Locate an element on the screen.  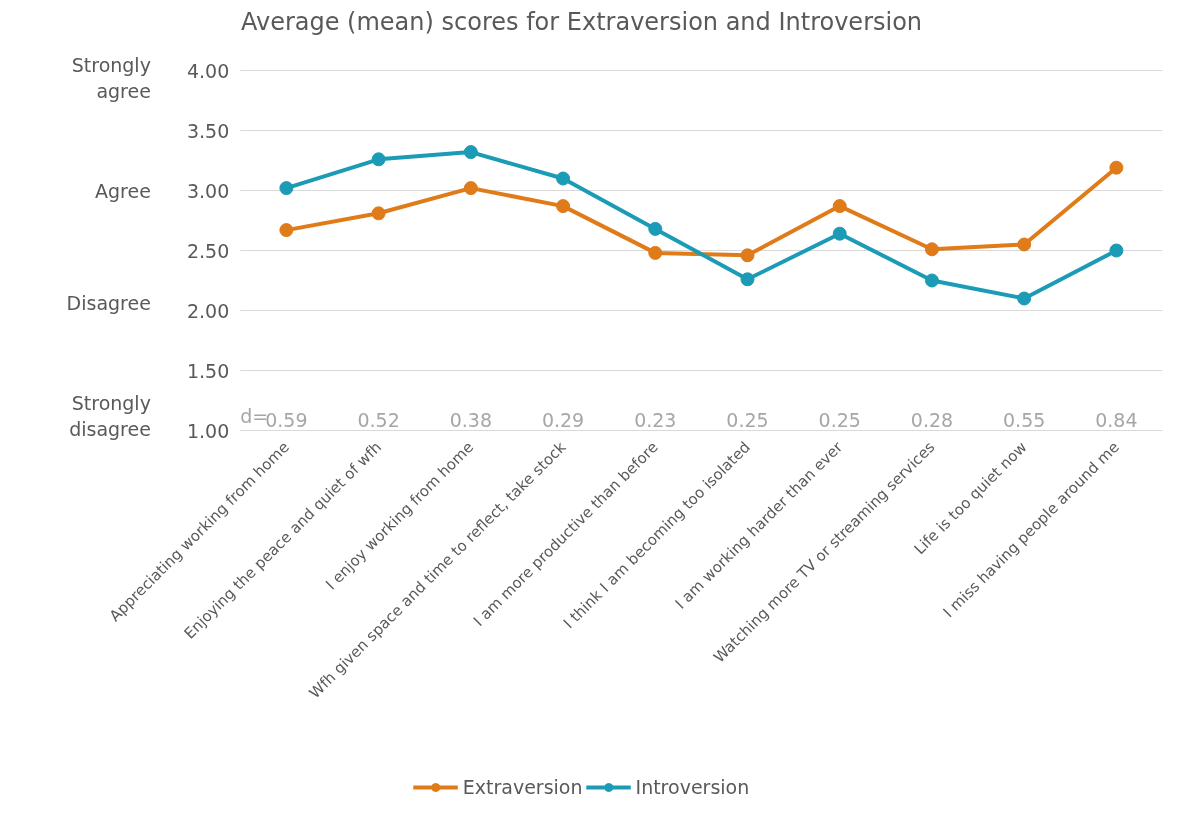
y-tick-label: 1.00 is located at coordinates (208, 430).